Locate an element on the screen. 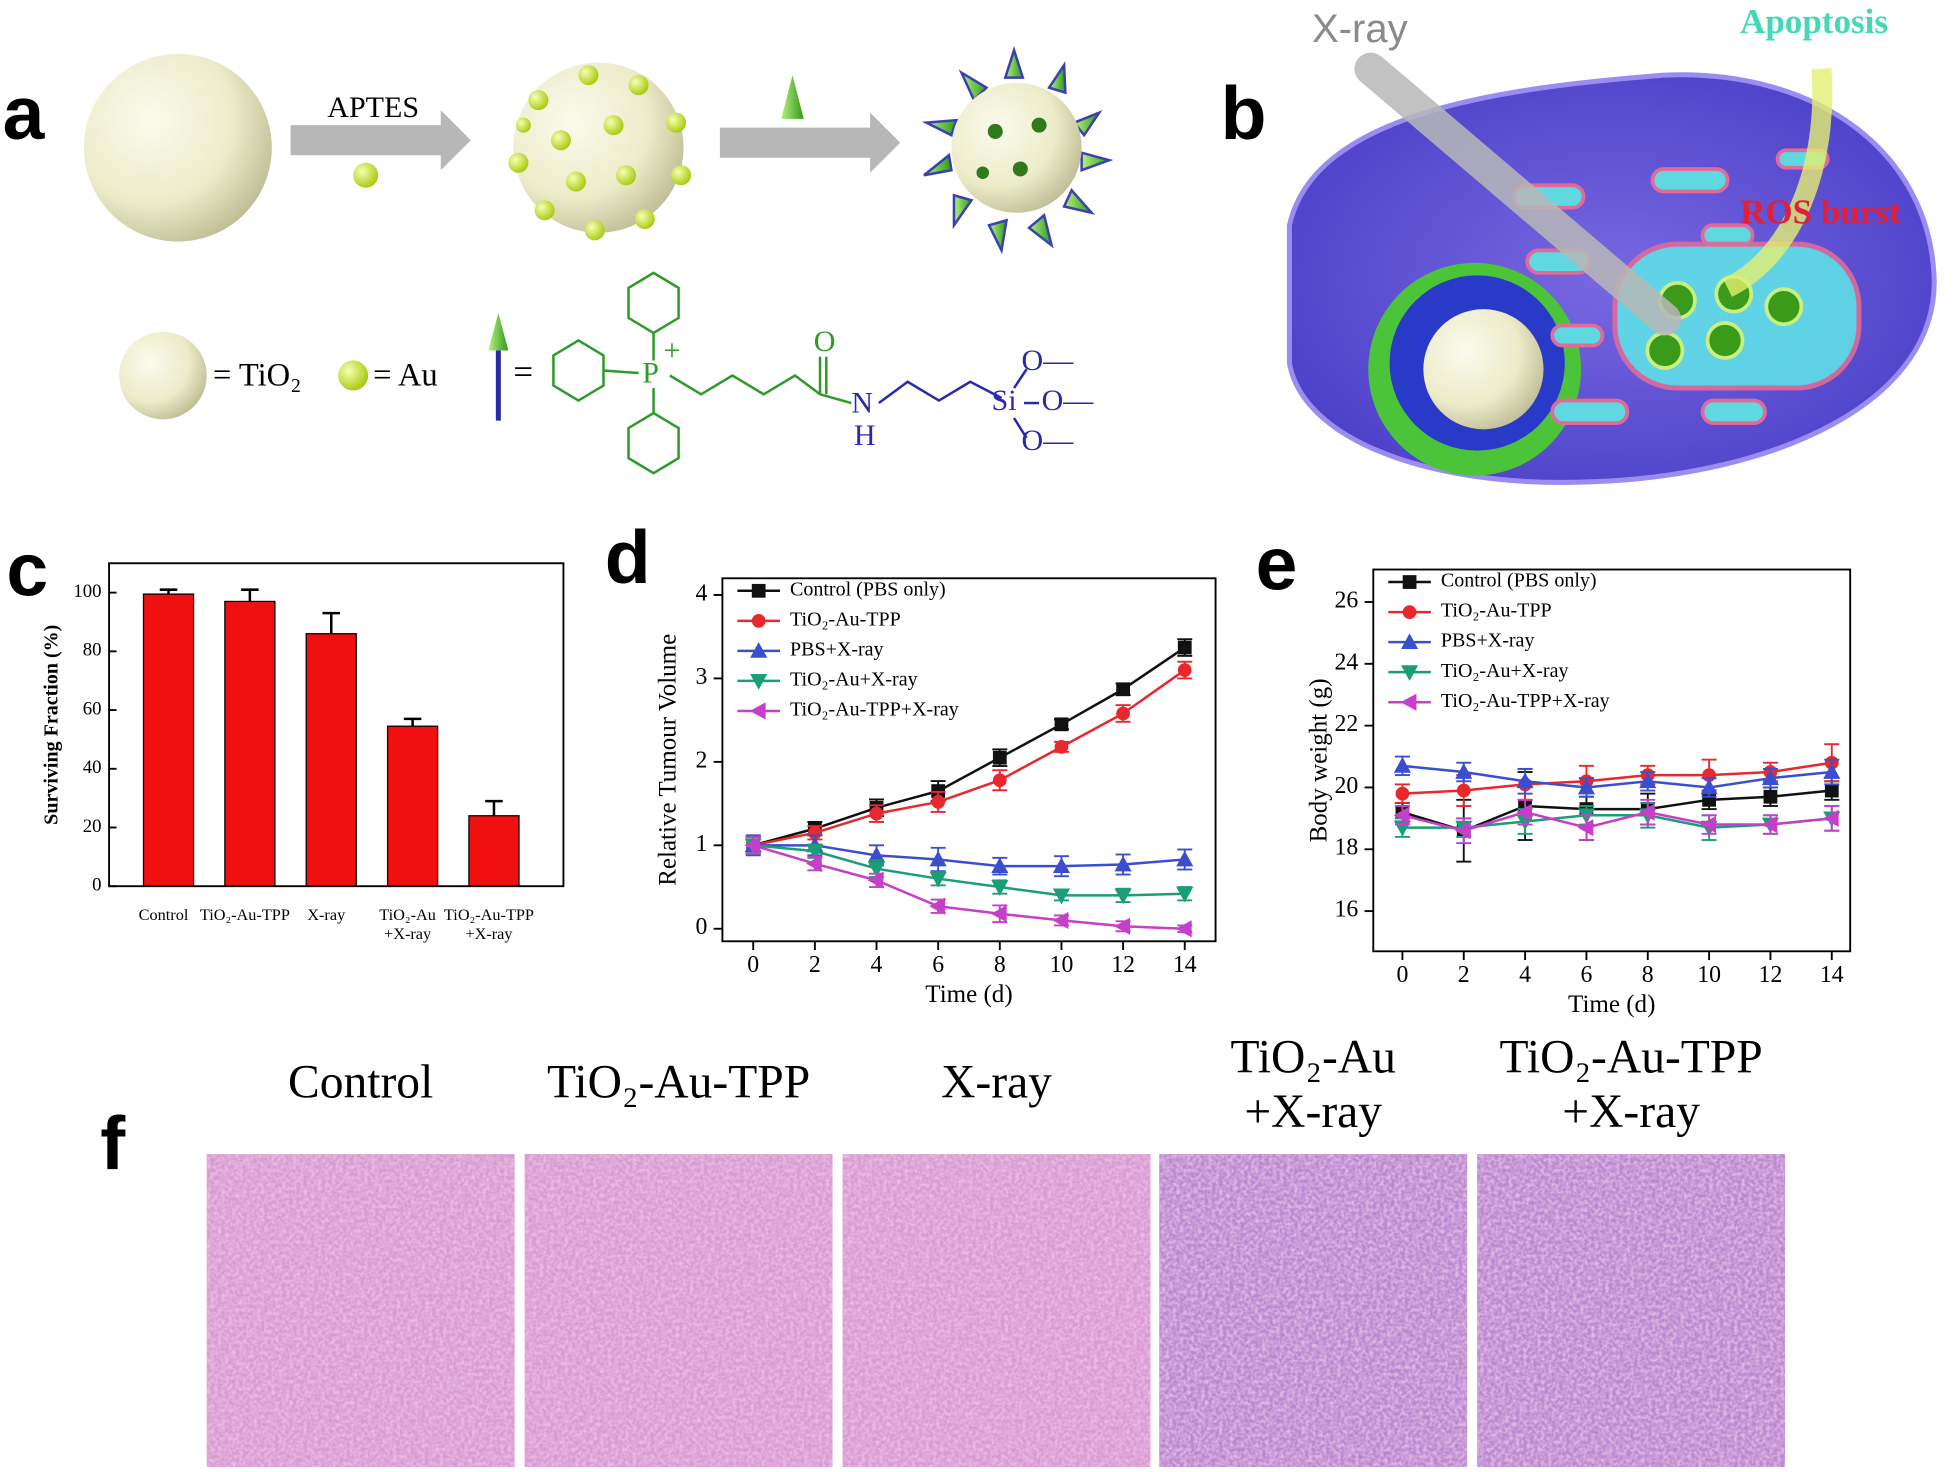 This screenshot has height=1472, width=1958. panel-label: a is located at coordinates (24, 113).